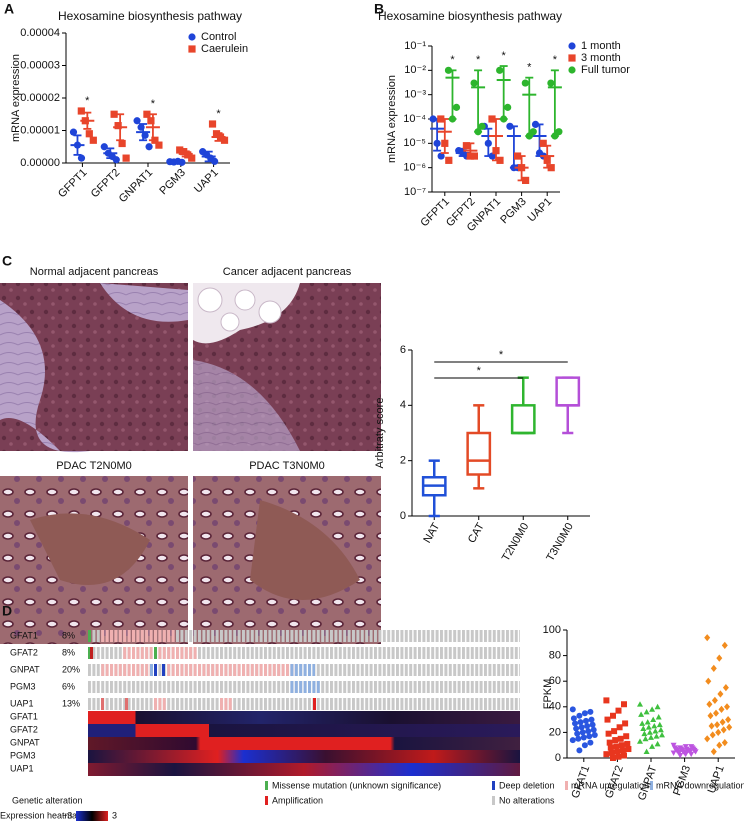  What do you see at coordinates (414, 119) in the screenshot?
I see `y-tick-label: 10⁻⁴` at bounding box center [414, 119].